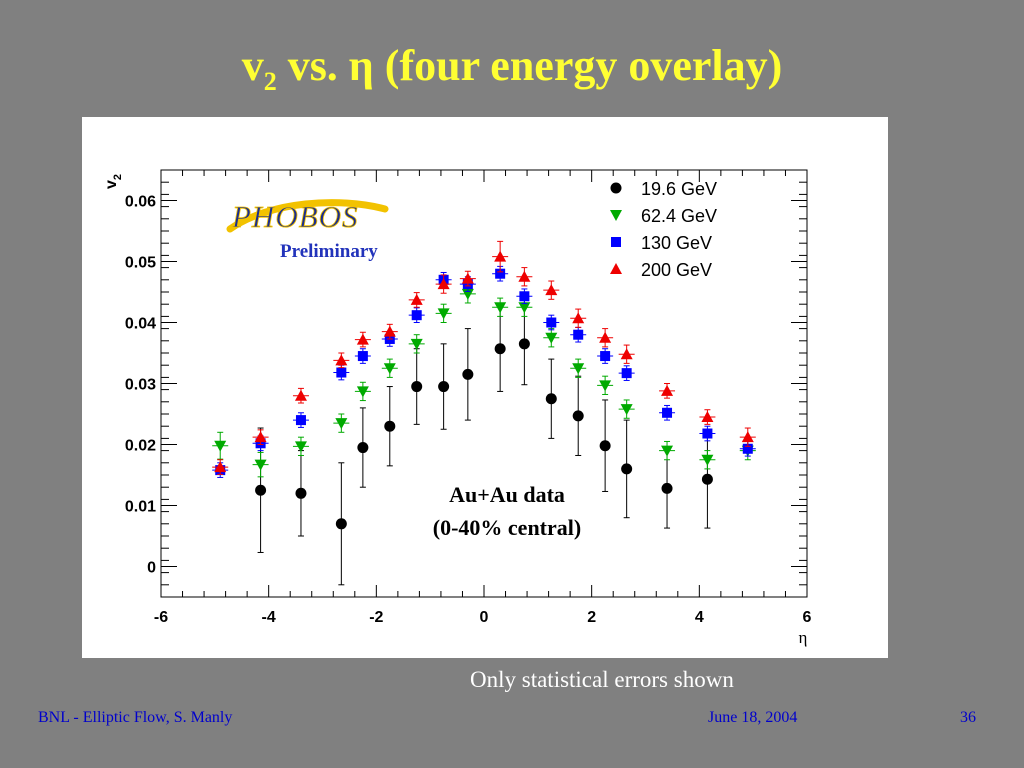 The image size is (1024, 768). Describe the element at coordinates (803, 637) in the screenshot. I see `x-axis-label: η` at that location.